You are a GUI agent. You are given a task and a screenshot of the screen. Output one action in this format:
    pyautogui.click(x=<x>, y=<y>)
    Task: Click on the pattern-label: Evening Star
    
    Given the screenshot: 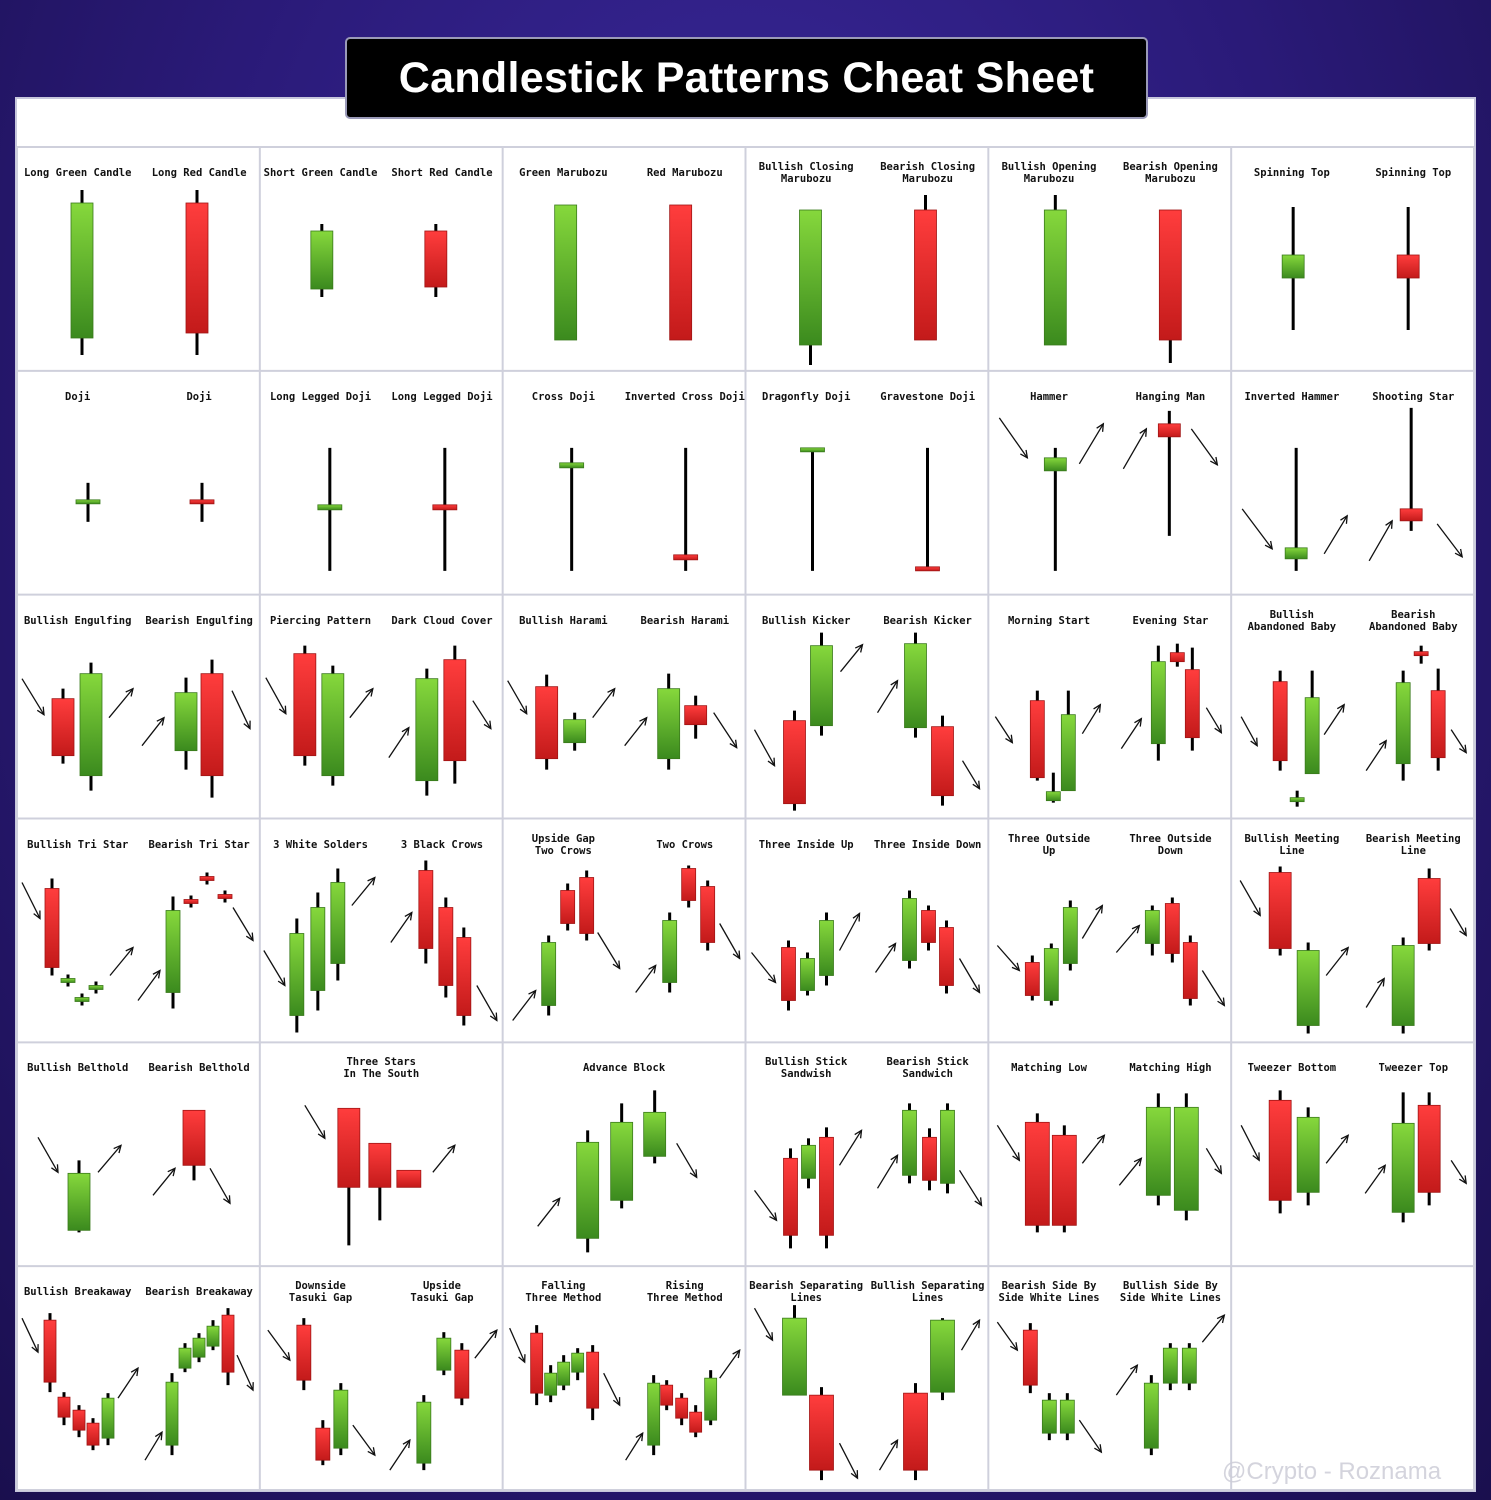 What is the action you would take?
    pyautogui.click(x=1170, y=620)
    